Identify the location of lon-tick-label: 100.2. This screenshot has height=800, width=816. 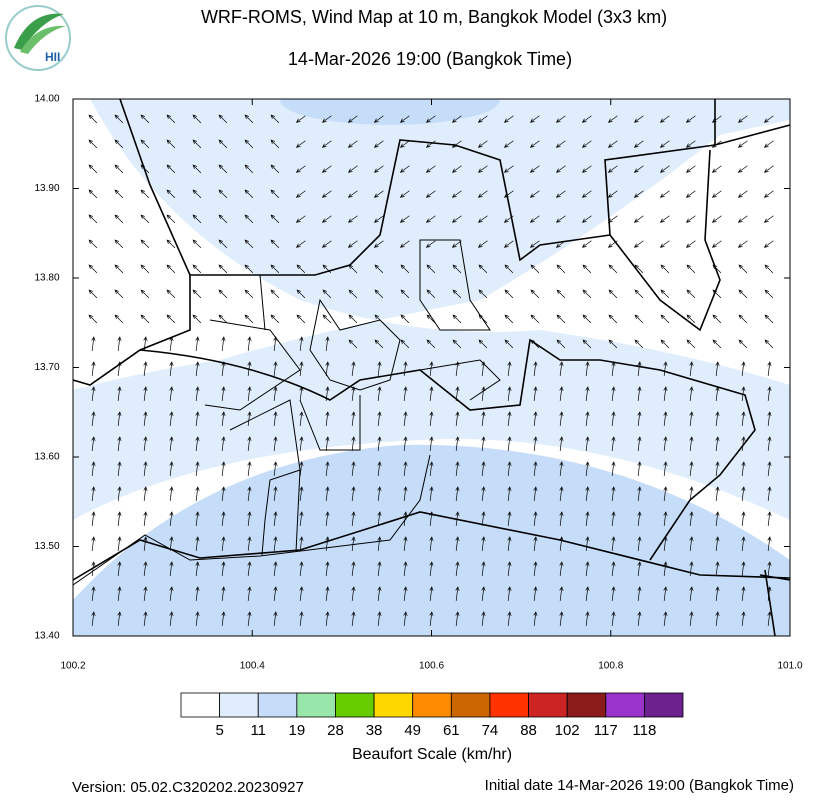
(72, 666).